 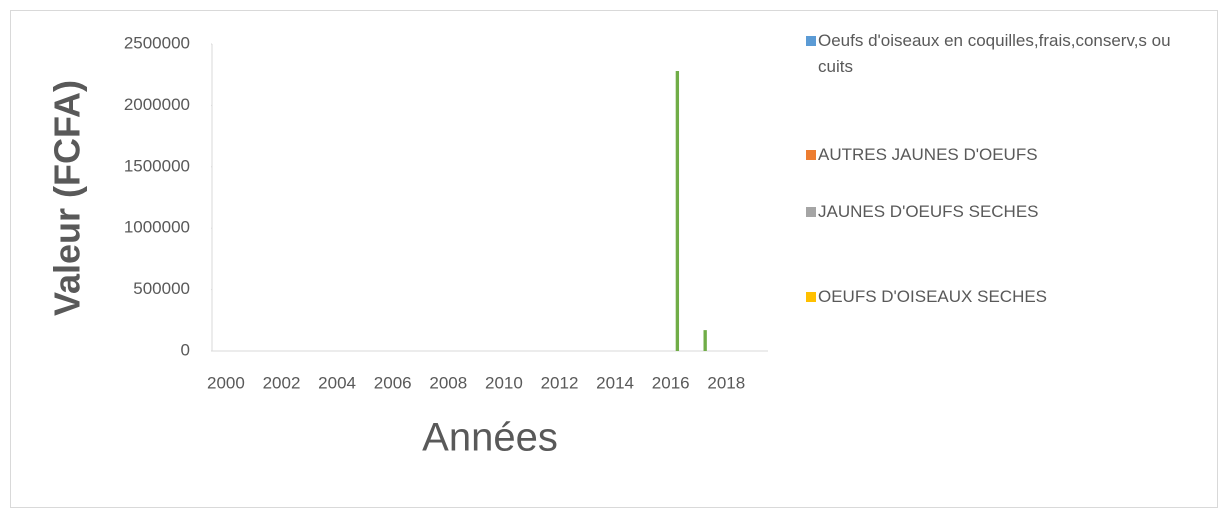 I want to click on x-tick-label: 2012, so click(x=560, y=382).